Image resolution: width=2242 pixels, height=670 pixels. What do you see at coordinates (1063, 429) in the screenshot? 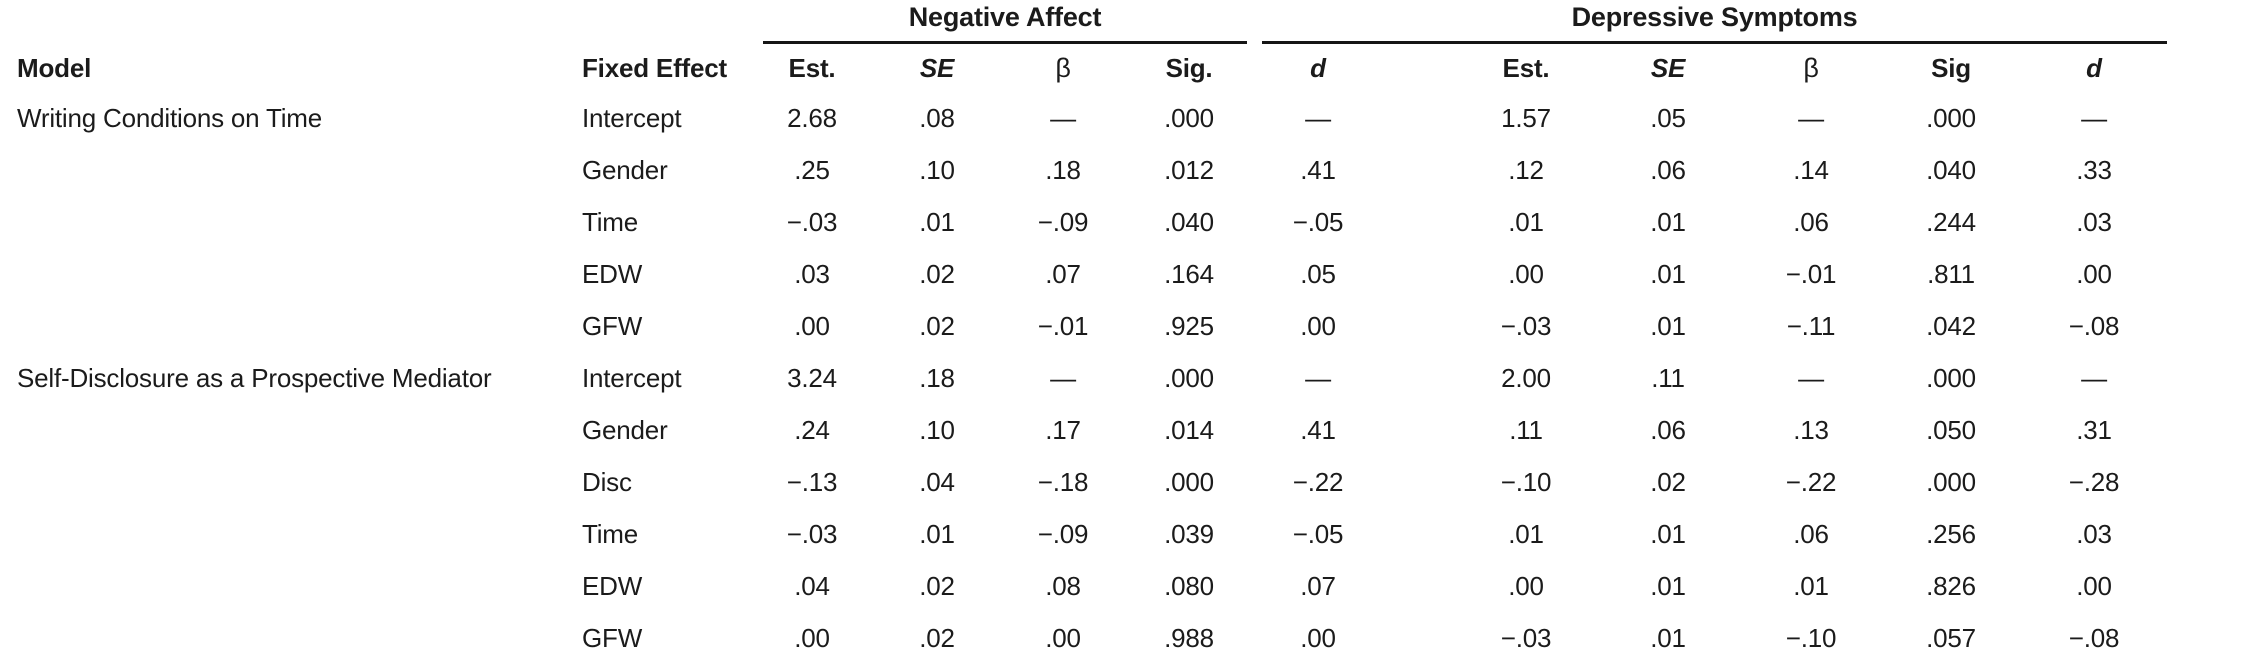
I see `value-cell: .17` at bounding box center [1063, 429].